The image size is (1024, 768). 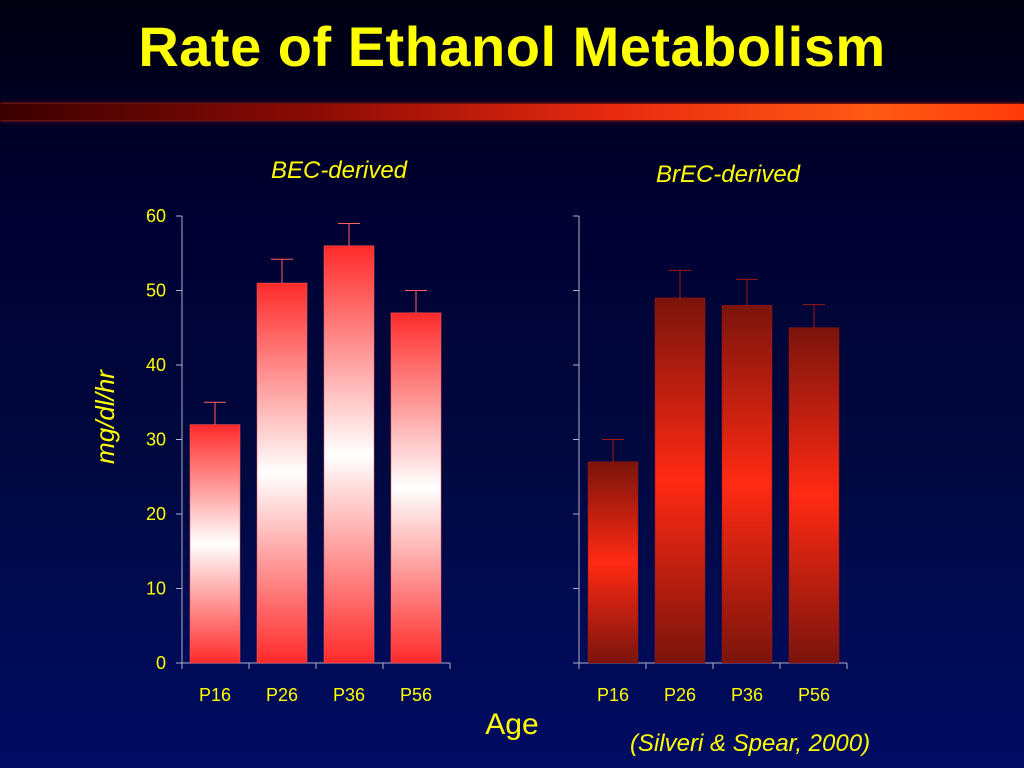 I want to click on x-tick-label-brec: P16, so click(x=613, y=695).